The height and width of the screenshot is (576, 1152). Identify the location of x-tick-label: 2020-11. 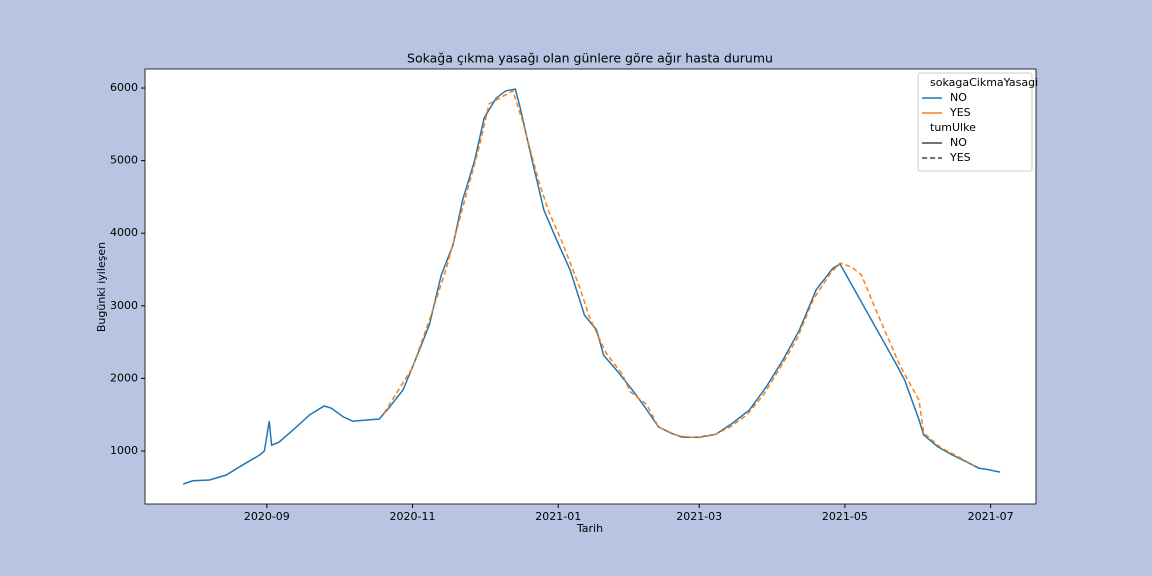
(413, 516).